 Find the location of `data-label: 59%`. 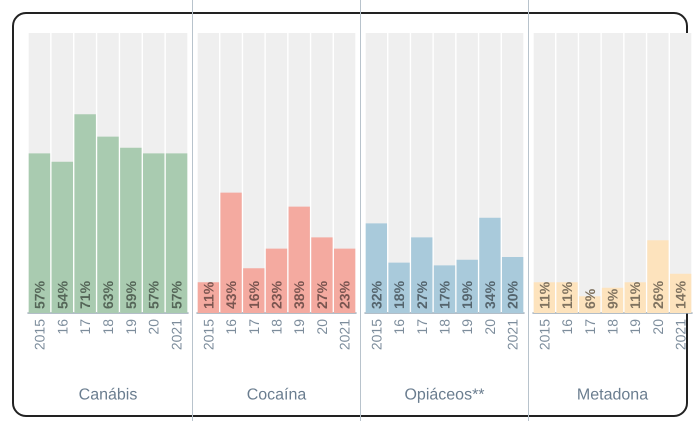

data-label: 59% is located at coordinates (130, 294).